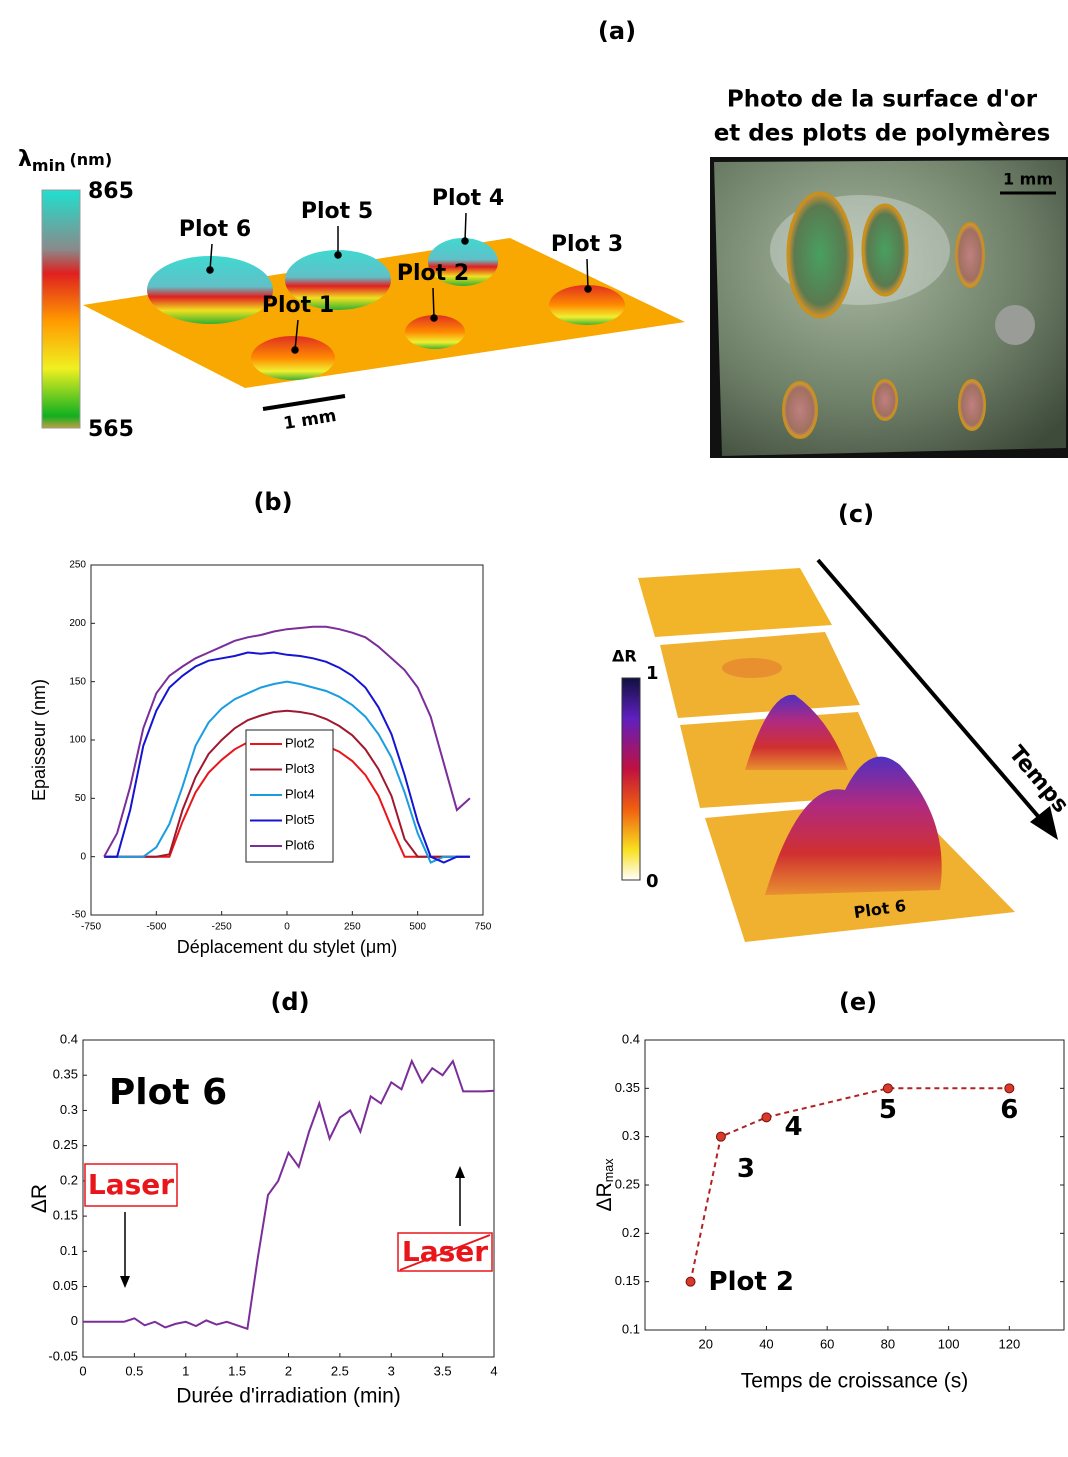 Image resolution: width=1068 pixels, height=1457 pixels. I want to click on x-axis-label: Temps de croissance (s), so click(855, 1381).